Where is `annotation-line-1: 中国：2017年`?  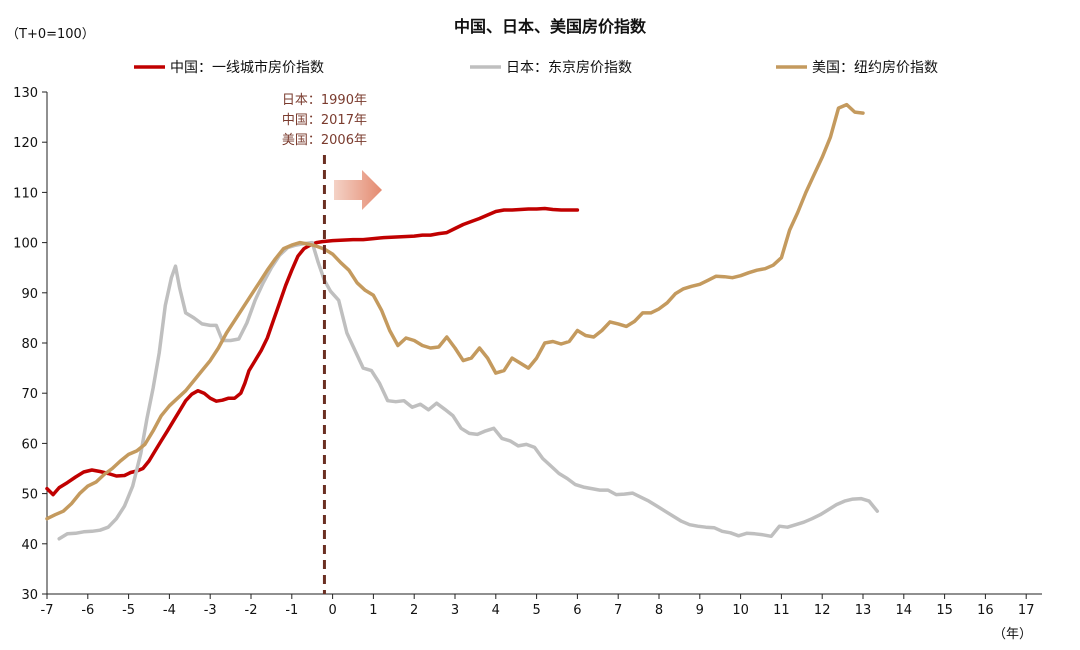 annotation-line-1: 中国：2017年 is located at coordinates (324, 120).